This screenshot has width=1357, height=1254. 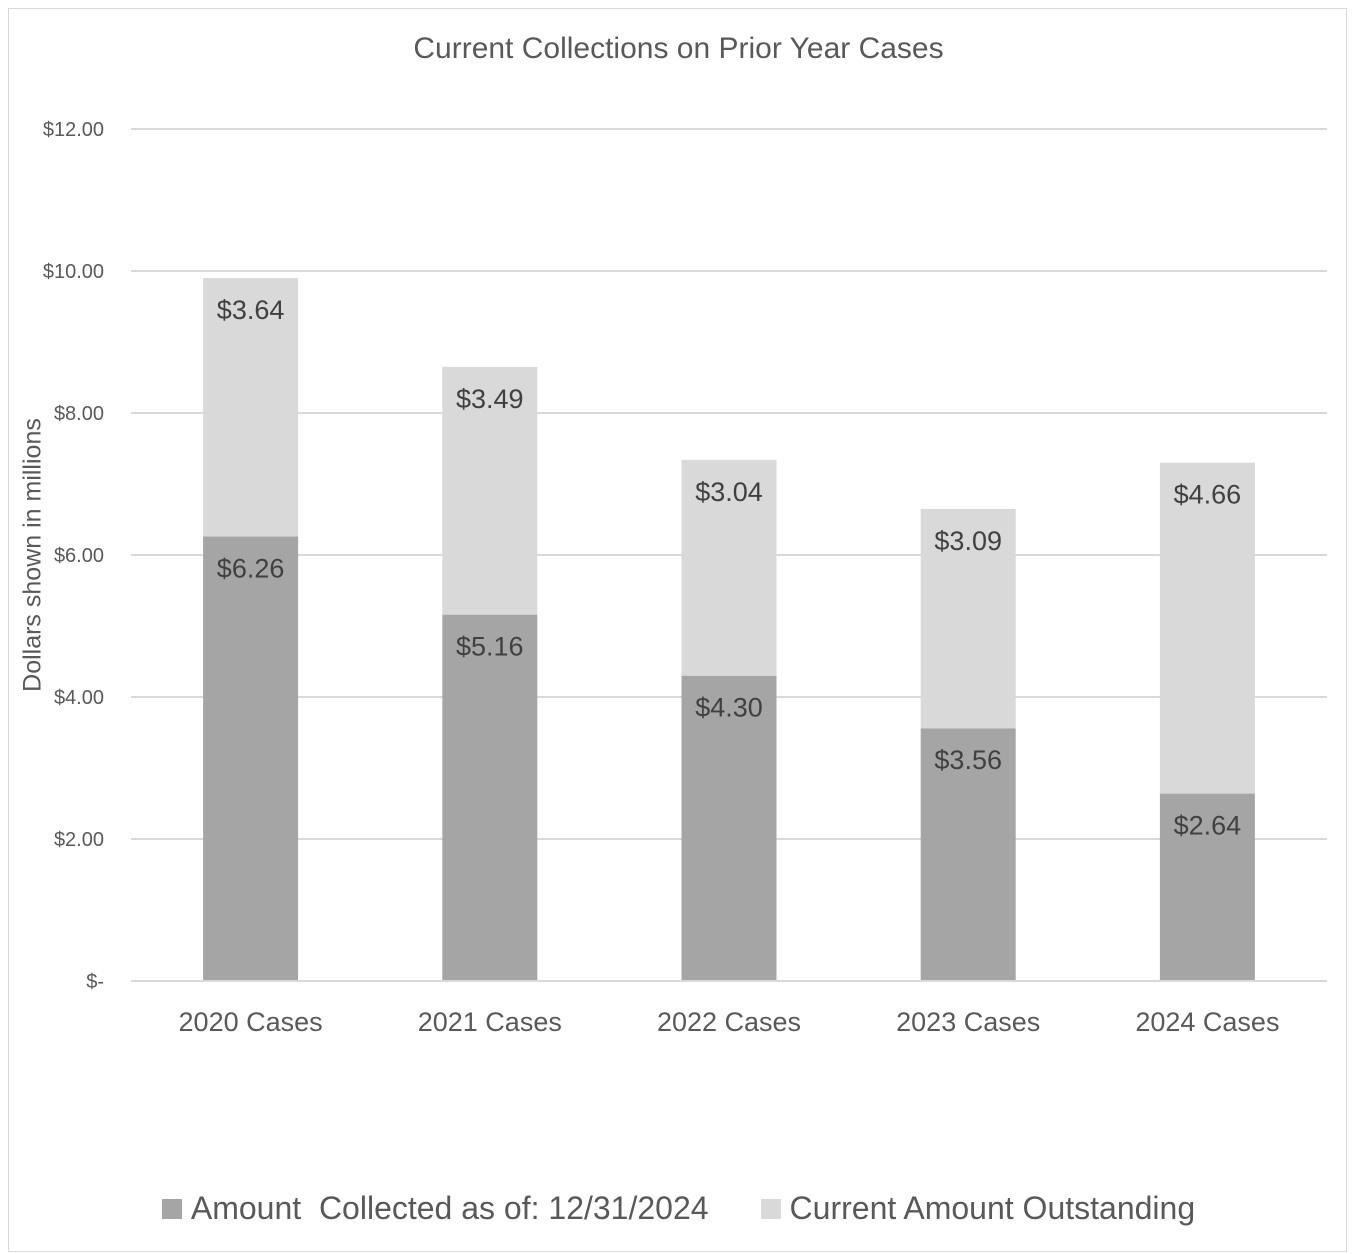 What do you see at coordinates (770, 1208) in the screenshot?
I see `legend-swatch-outstanding` at bounding box center [770, 1208].